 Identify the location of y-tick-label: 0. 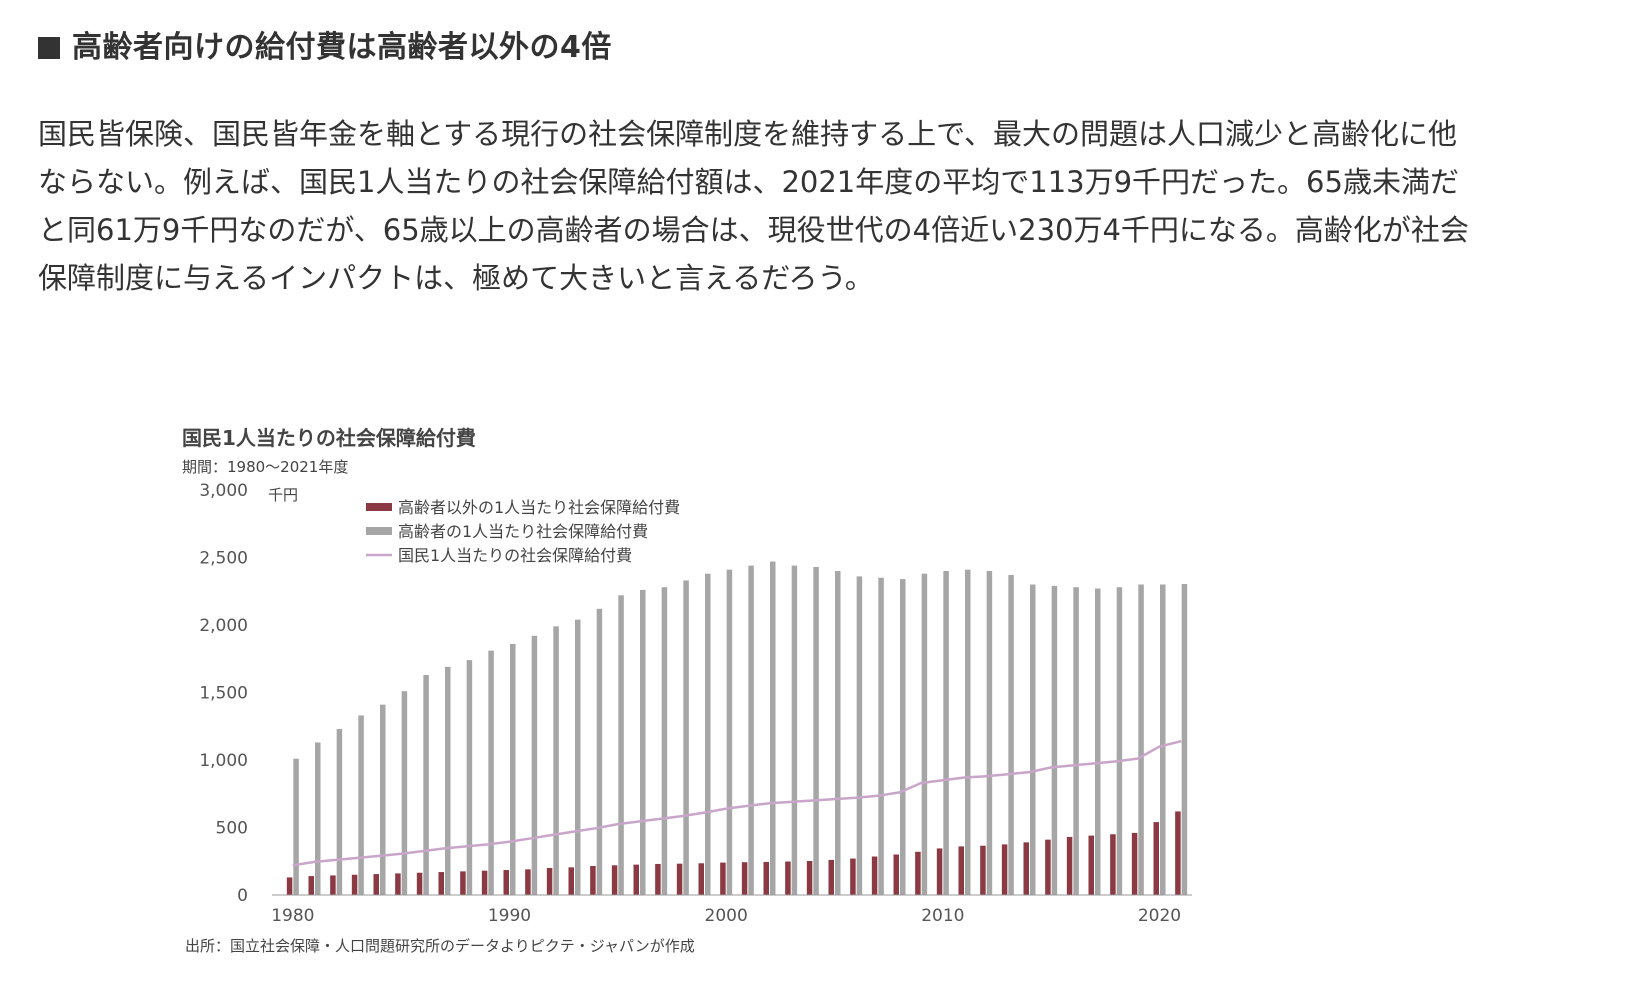
(242, 896).